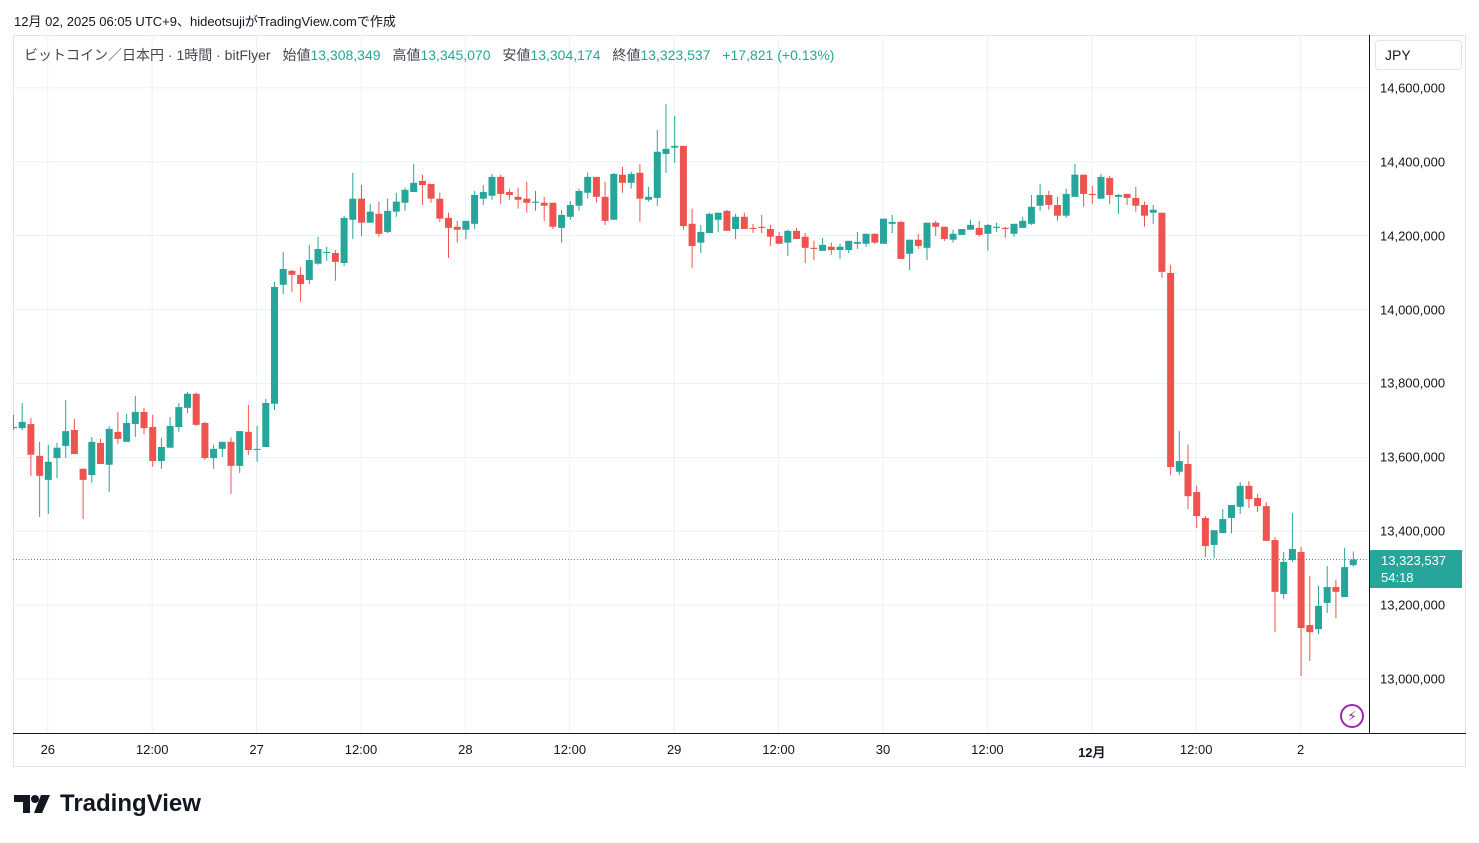 Image resolution: width=1479 pixels, height=843 pixels. I want to click on tradingview-logo: TradingView, so click(107, 804).